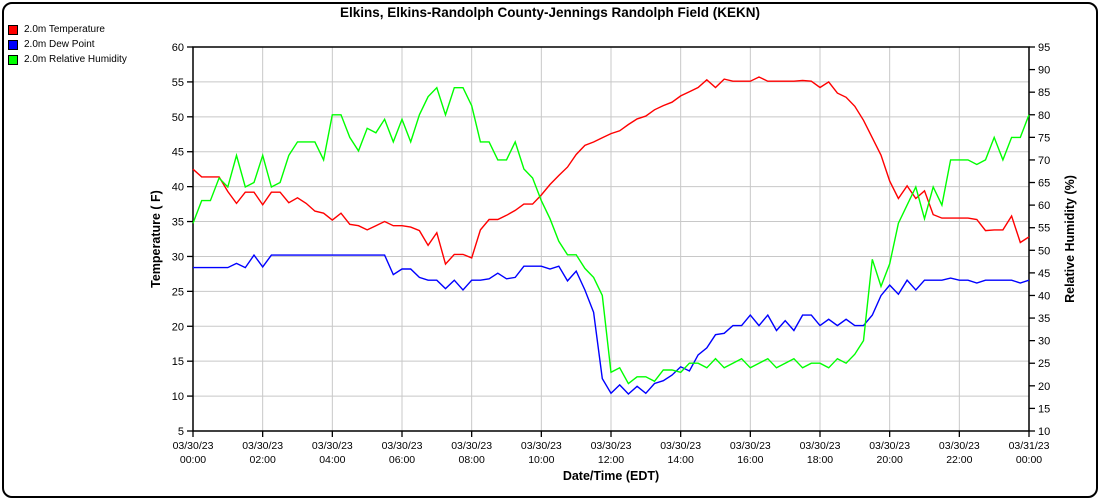 The width and height of the screenshot is (1100, 500). What do you see at coordinates (178, 397) in the screenshot?
I see `y-left-tick-label: 10` at bounding box center [178, 397].